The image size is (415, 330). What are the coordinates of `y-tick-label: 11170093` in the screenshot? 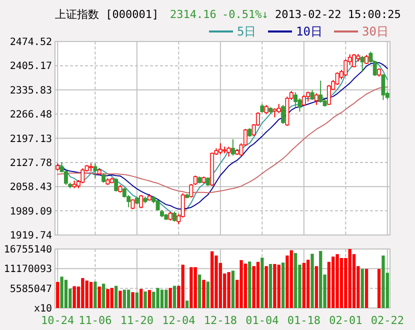 It's located at (28, 270).